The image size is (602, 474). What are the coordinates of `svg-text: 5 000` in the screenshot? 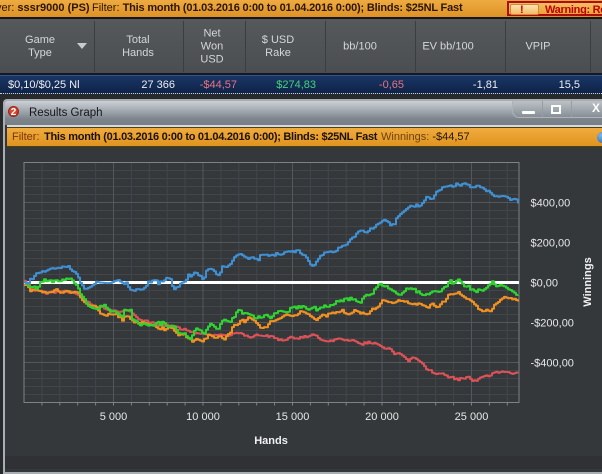 It's located at (114, 417).